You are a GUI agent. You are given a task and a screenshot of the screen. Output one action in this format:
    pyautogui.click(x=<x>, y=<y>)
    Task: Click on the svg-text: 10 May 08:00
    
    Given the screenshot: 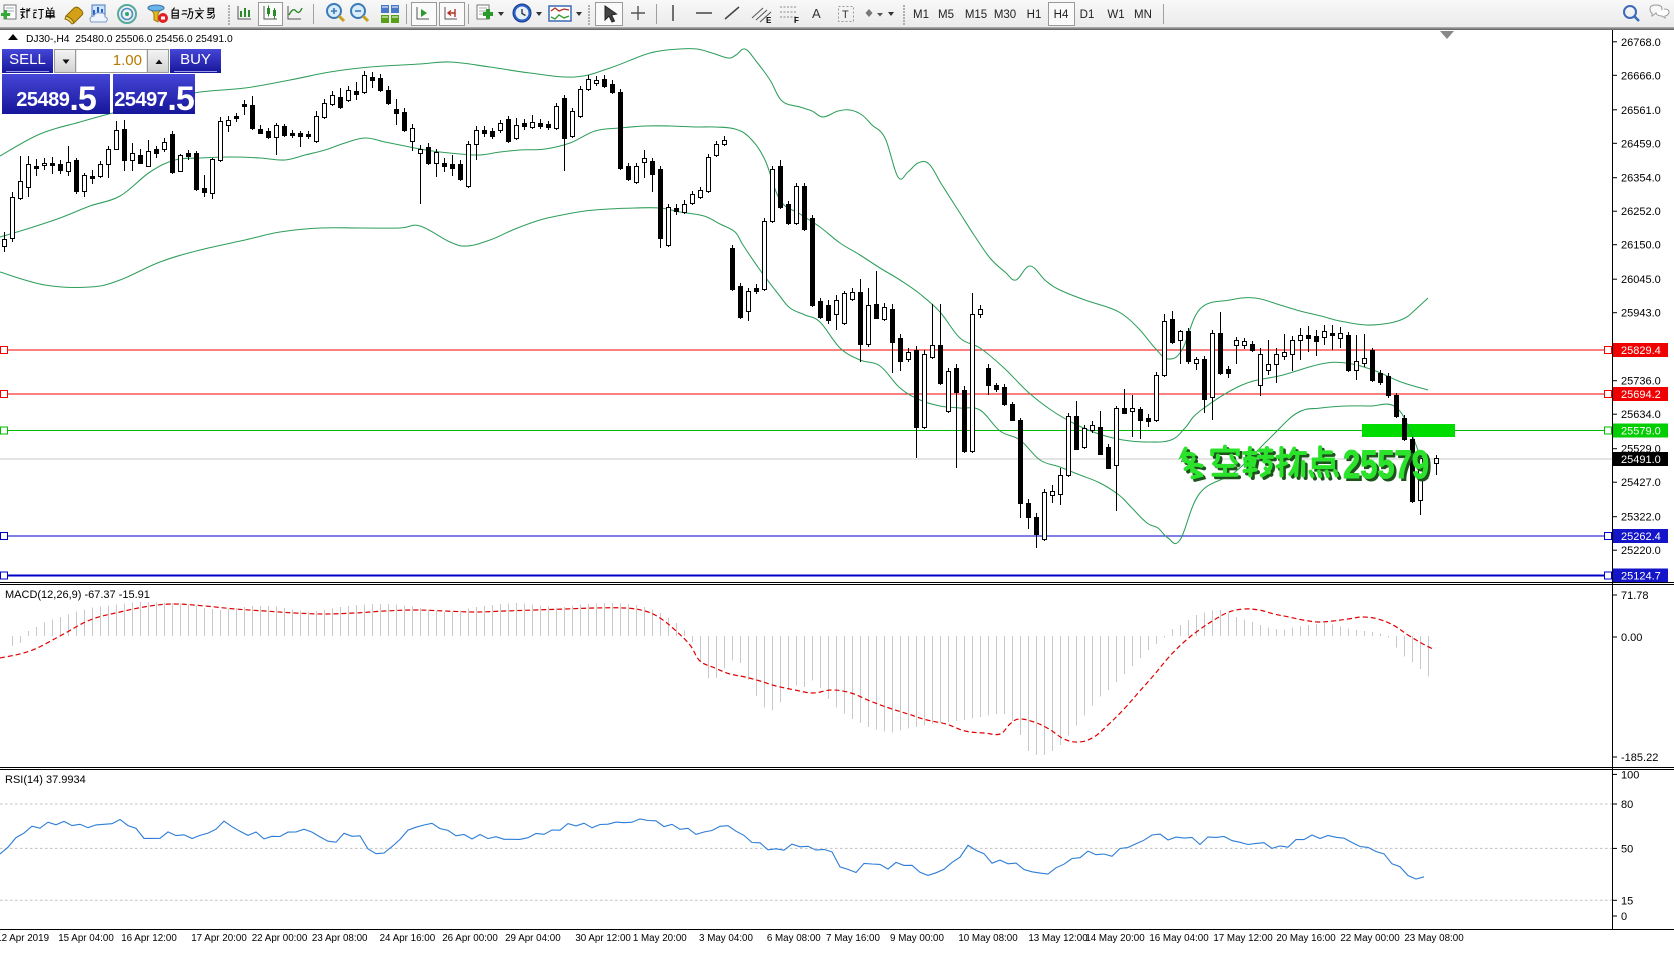 What is the action you would take?
    pyautogui.click(x=988, y=938)
    